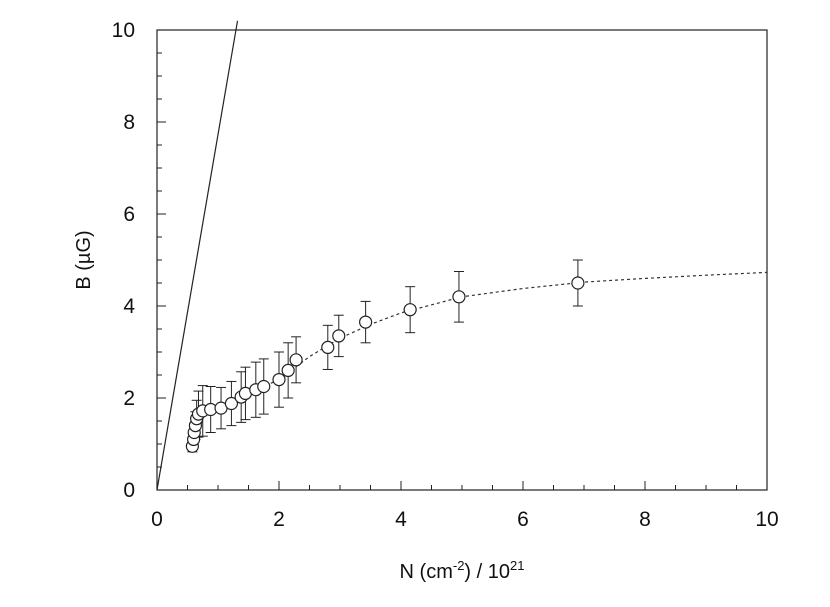 The height and width of the screenshot is (607, 830). Describe the element at coordinates (279, 519) in the screenshot. I see `x-tick-label: 2` at that location.